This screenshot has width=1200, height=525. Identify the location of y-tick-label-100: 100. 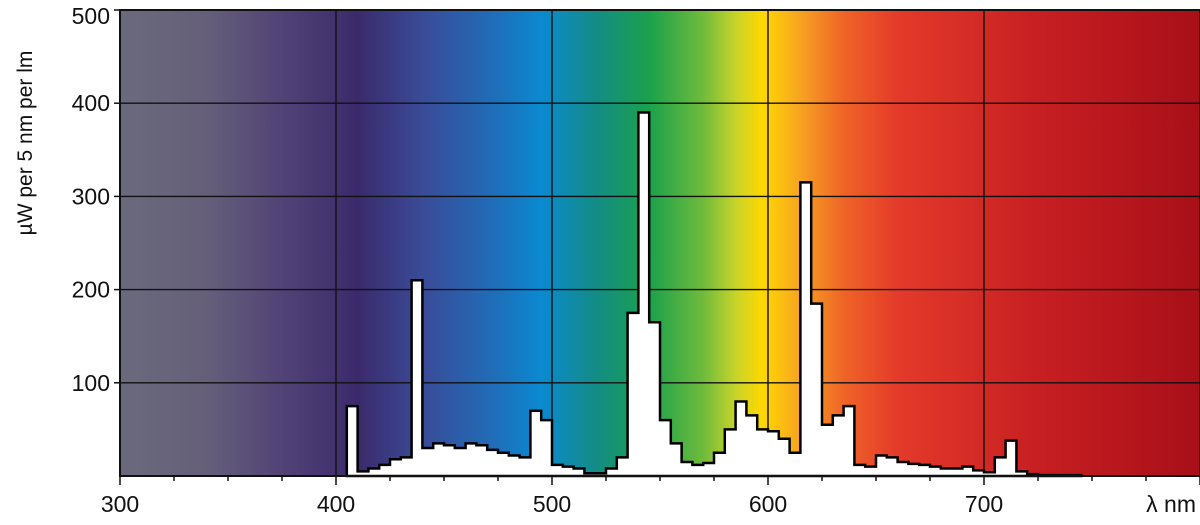
(91, 383).